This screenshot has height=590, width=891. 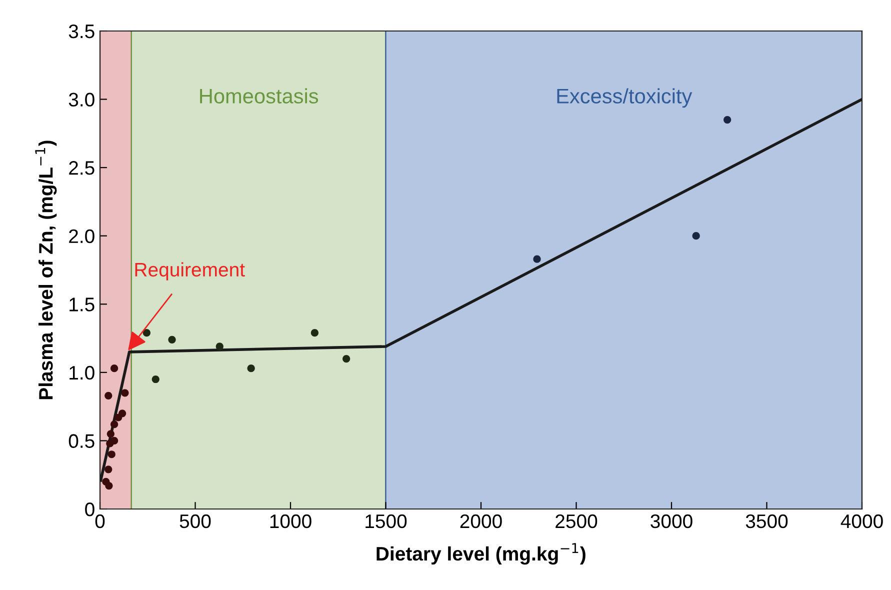 What do you see at coordinates (767, 521) in the screenshot?
I see `x-tick-label: 3500` at bounding box center [767, 521].